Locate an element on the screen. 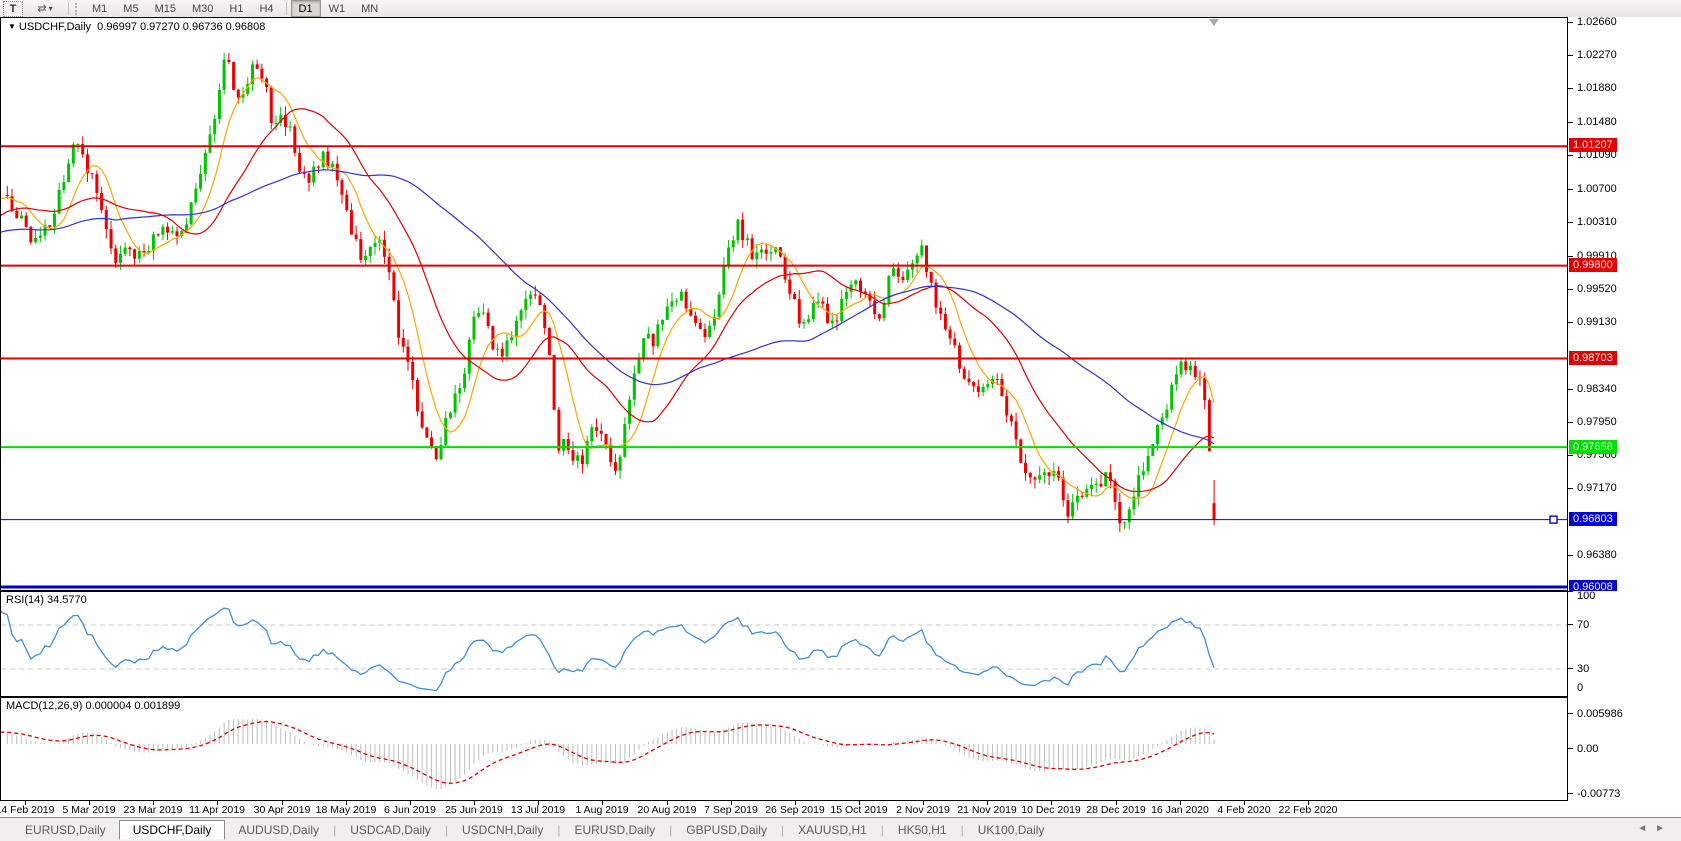  date-axis-label: 23 Mar 2019 is located at coordinates (153, 810).